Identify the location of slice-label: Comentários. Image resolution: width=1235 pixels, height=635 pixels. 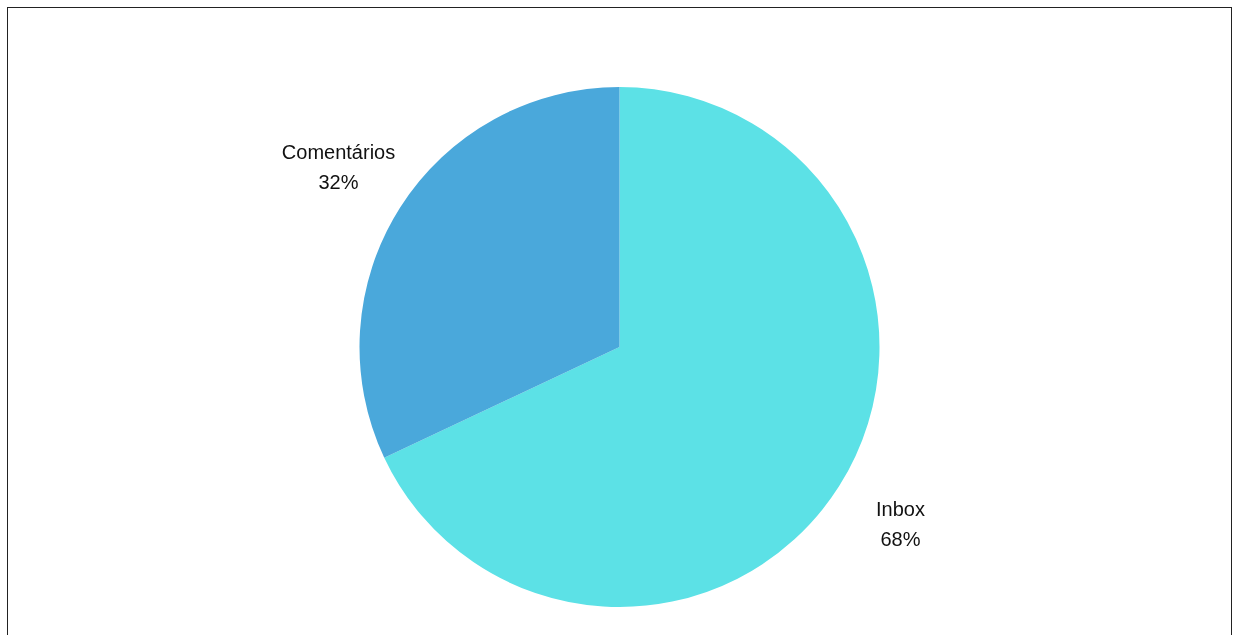
(338, 152).